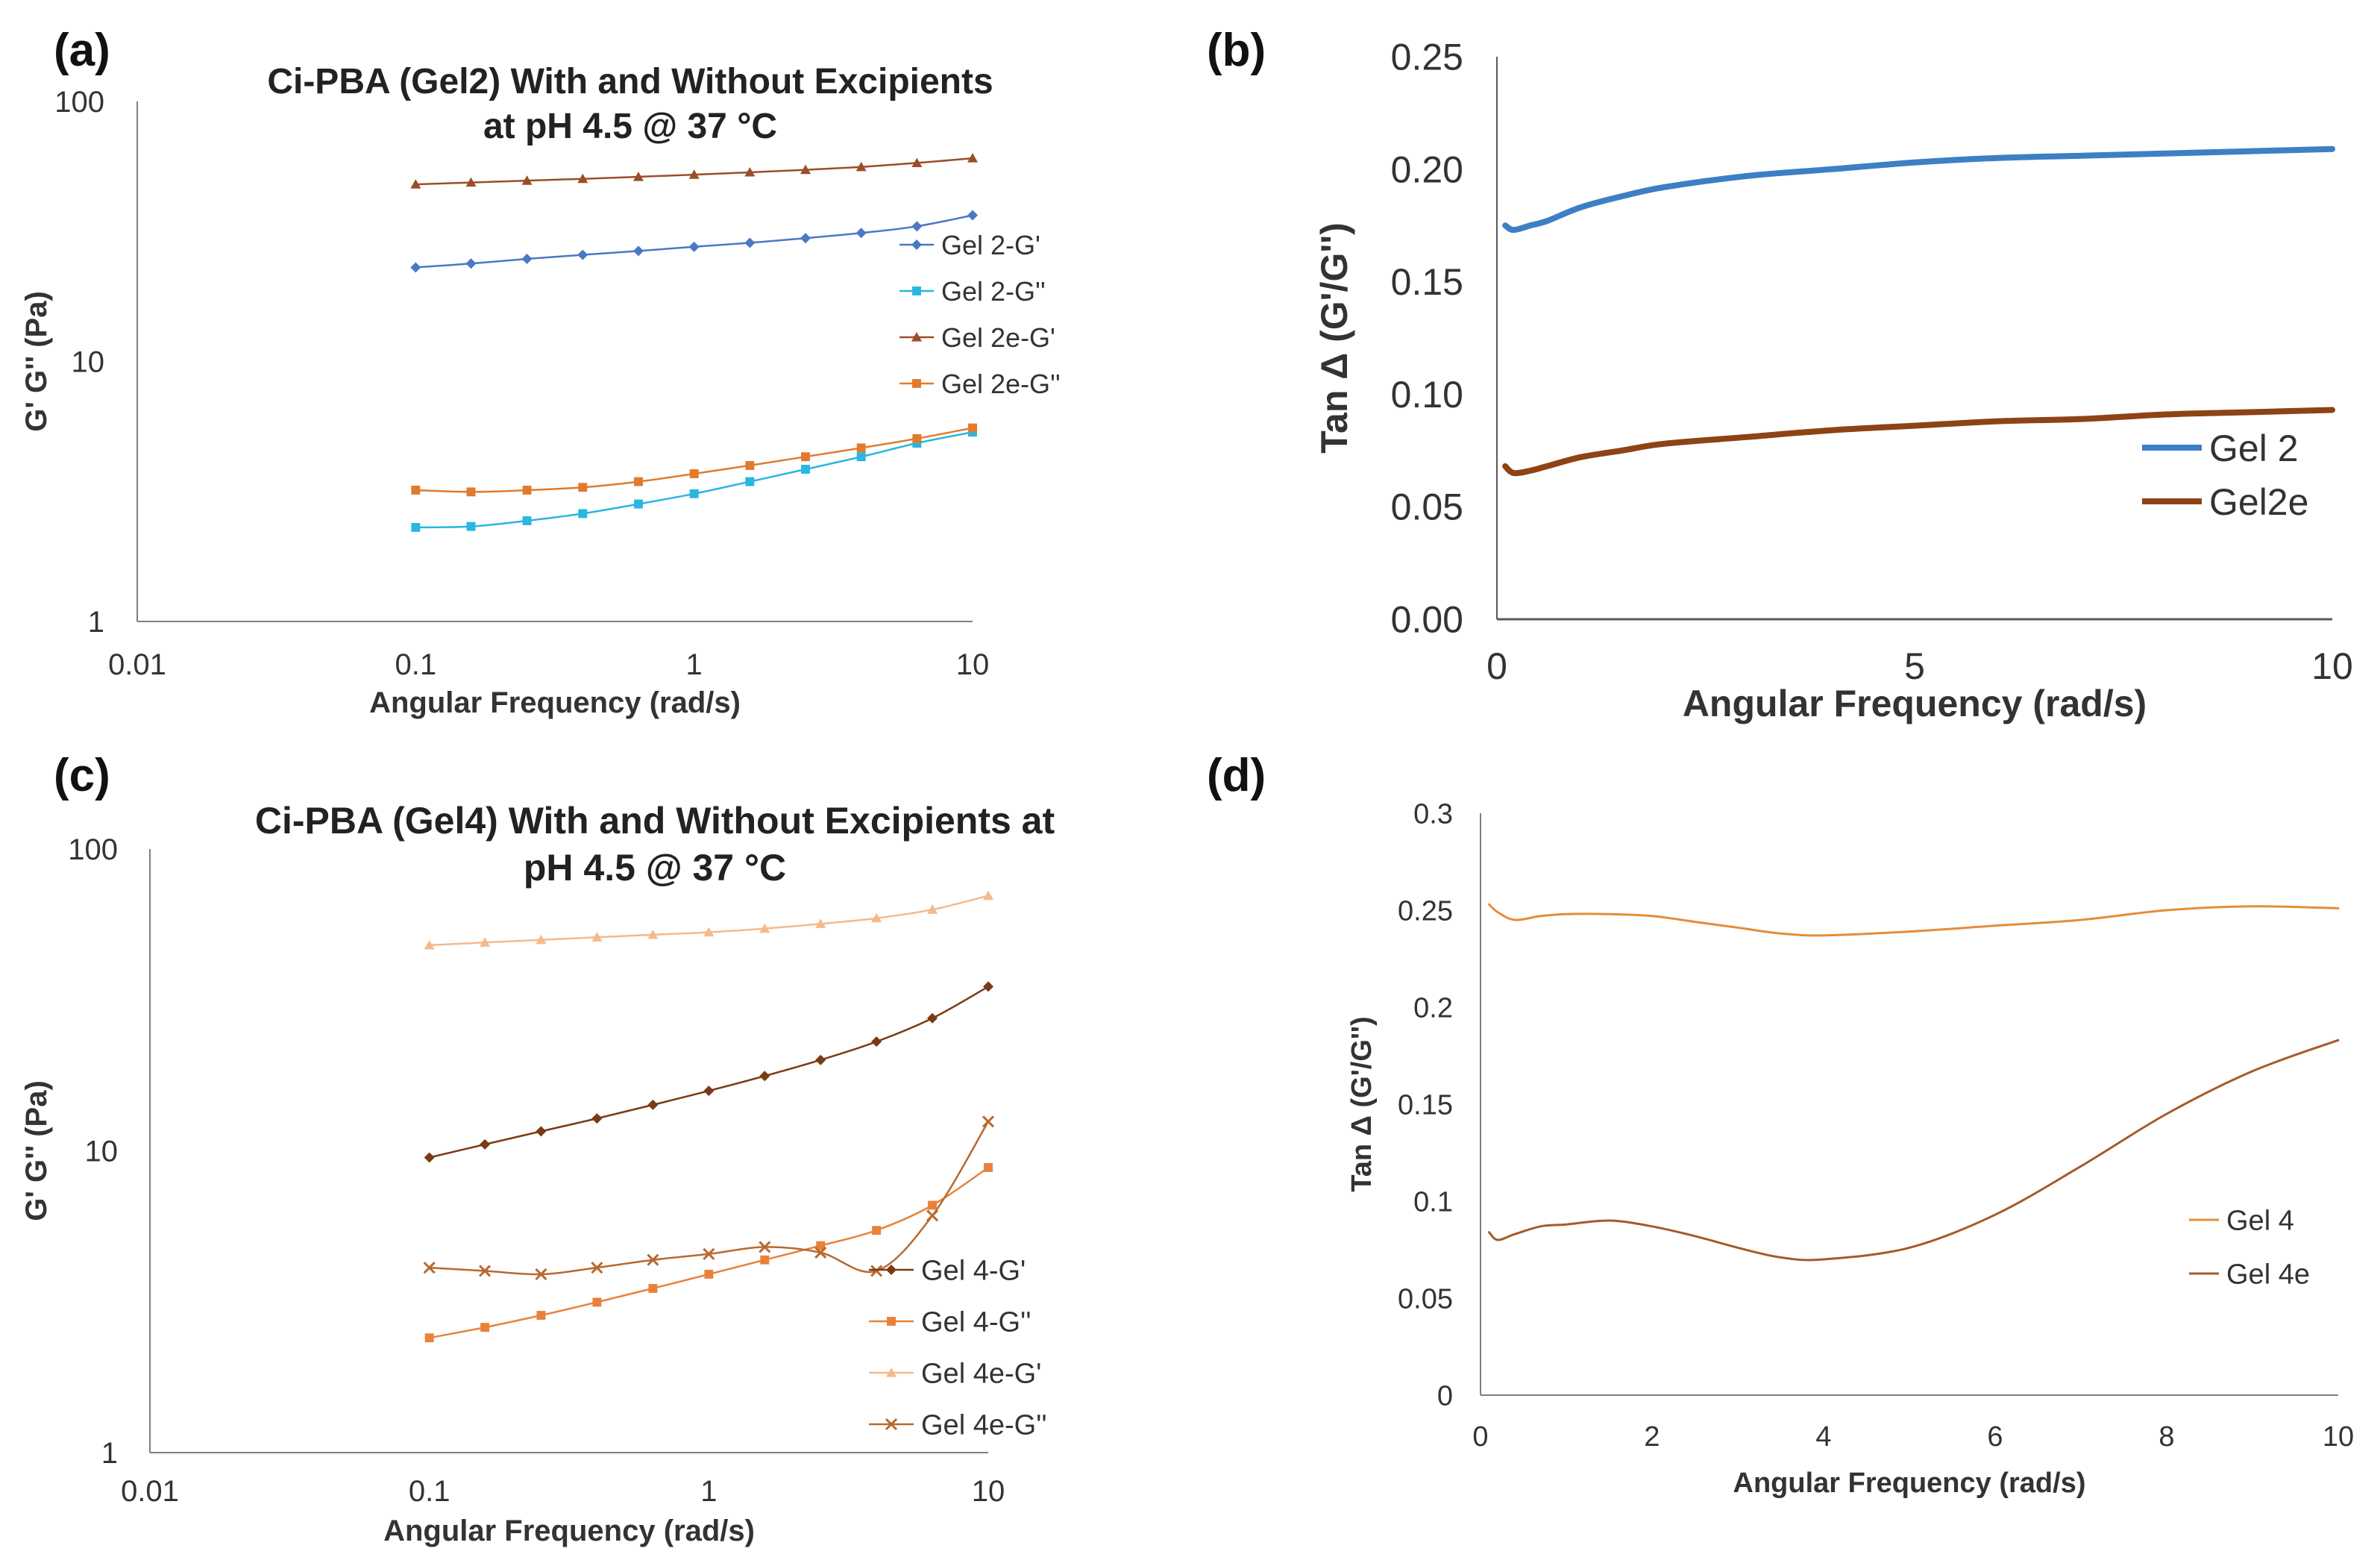 The height and width of the screenshot is (1566, 2380). I want to click on legend-item: Gel 2e-G', so click(977, 337).